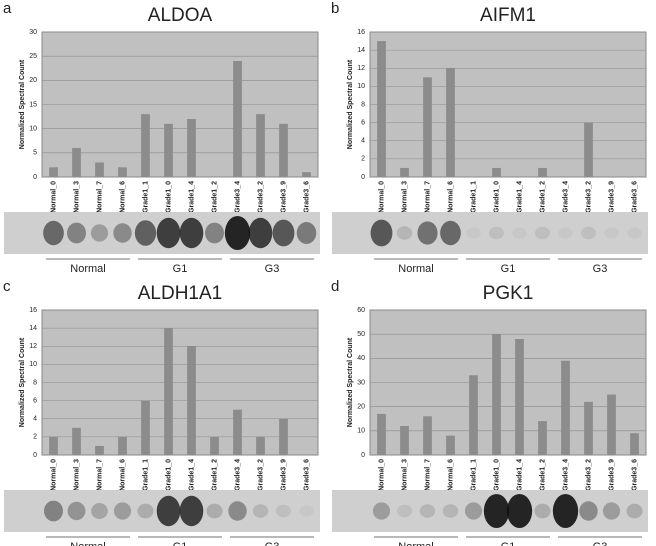  What do you see at coordinates (35, 455) in the screenshot?
I see `y-tick-label: 0` at bounding box center [35, 455].